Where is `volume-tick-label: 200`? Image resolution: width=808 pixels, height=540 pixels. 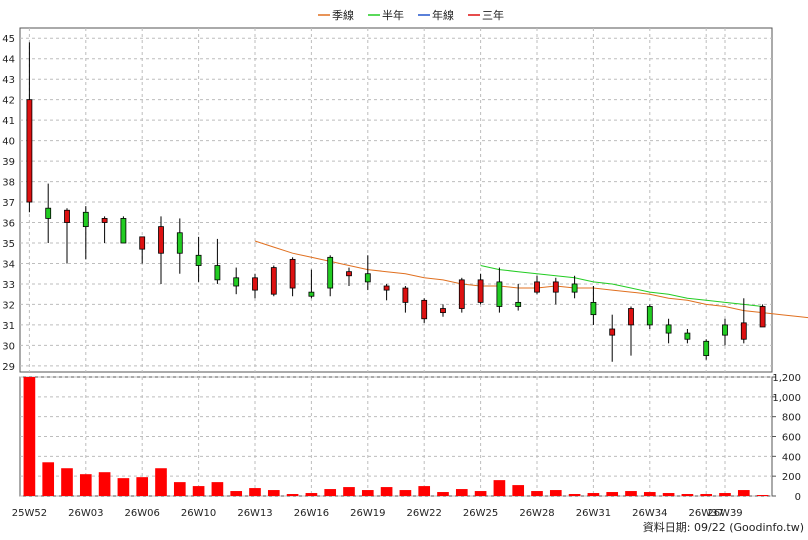
volume-tick-label: 200 is located at coordinates (791, 477).